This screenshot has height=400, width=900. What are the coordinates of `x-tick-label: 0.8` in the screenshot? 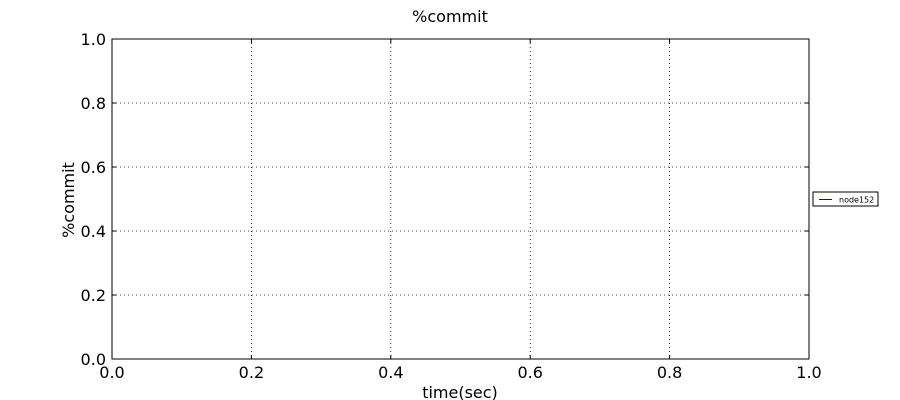 It's located at (669, 372).